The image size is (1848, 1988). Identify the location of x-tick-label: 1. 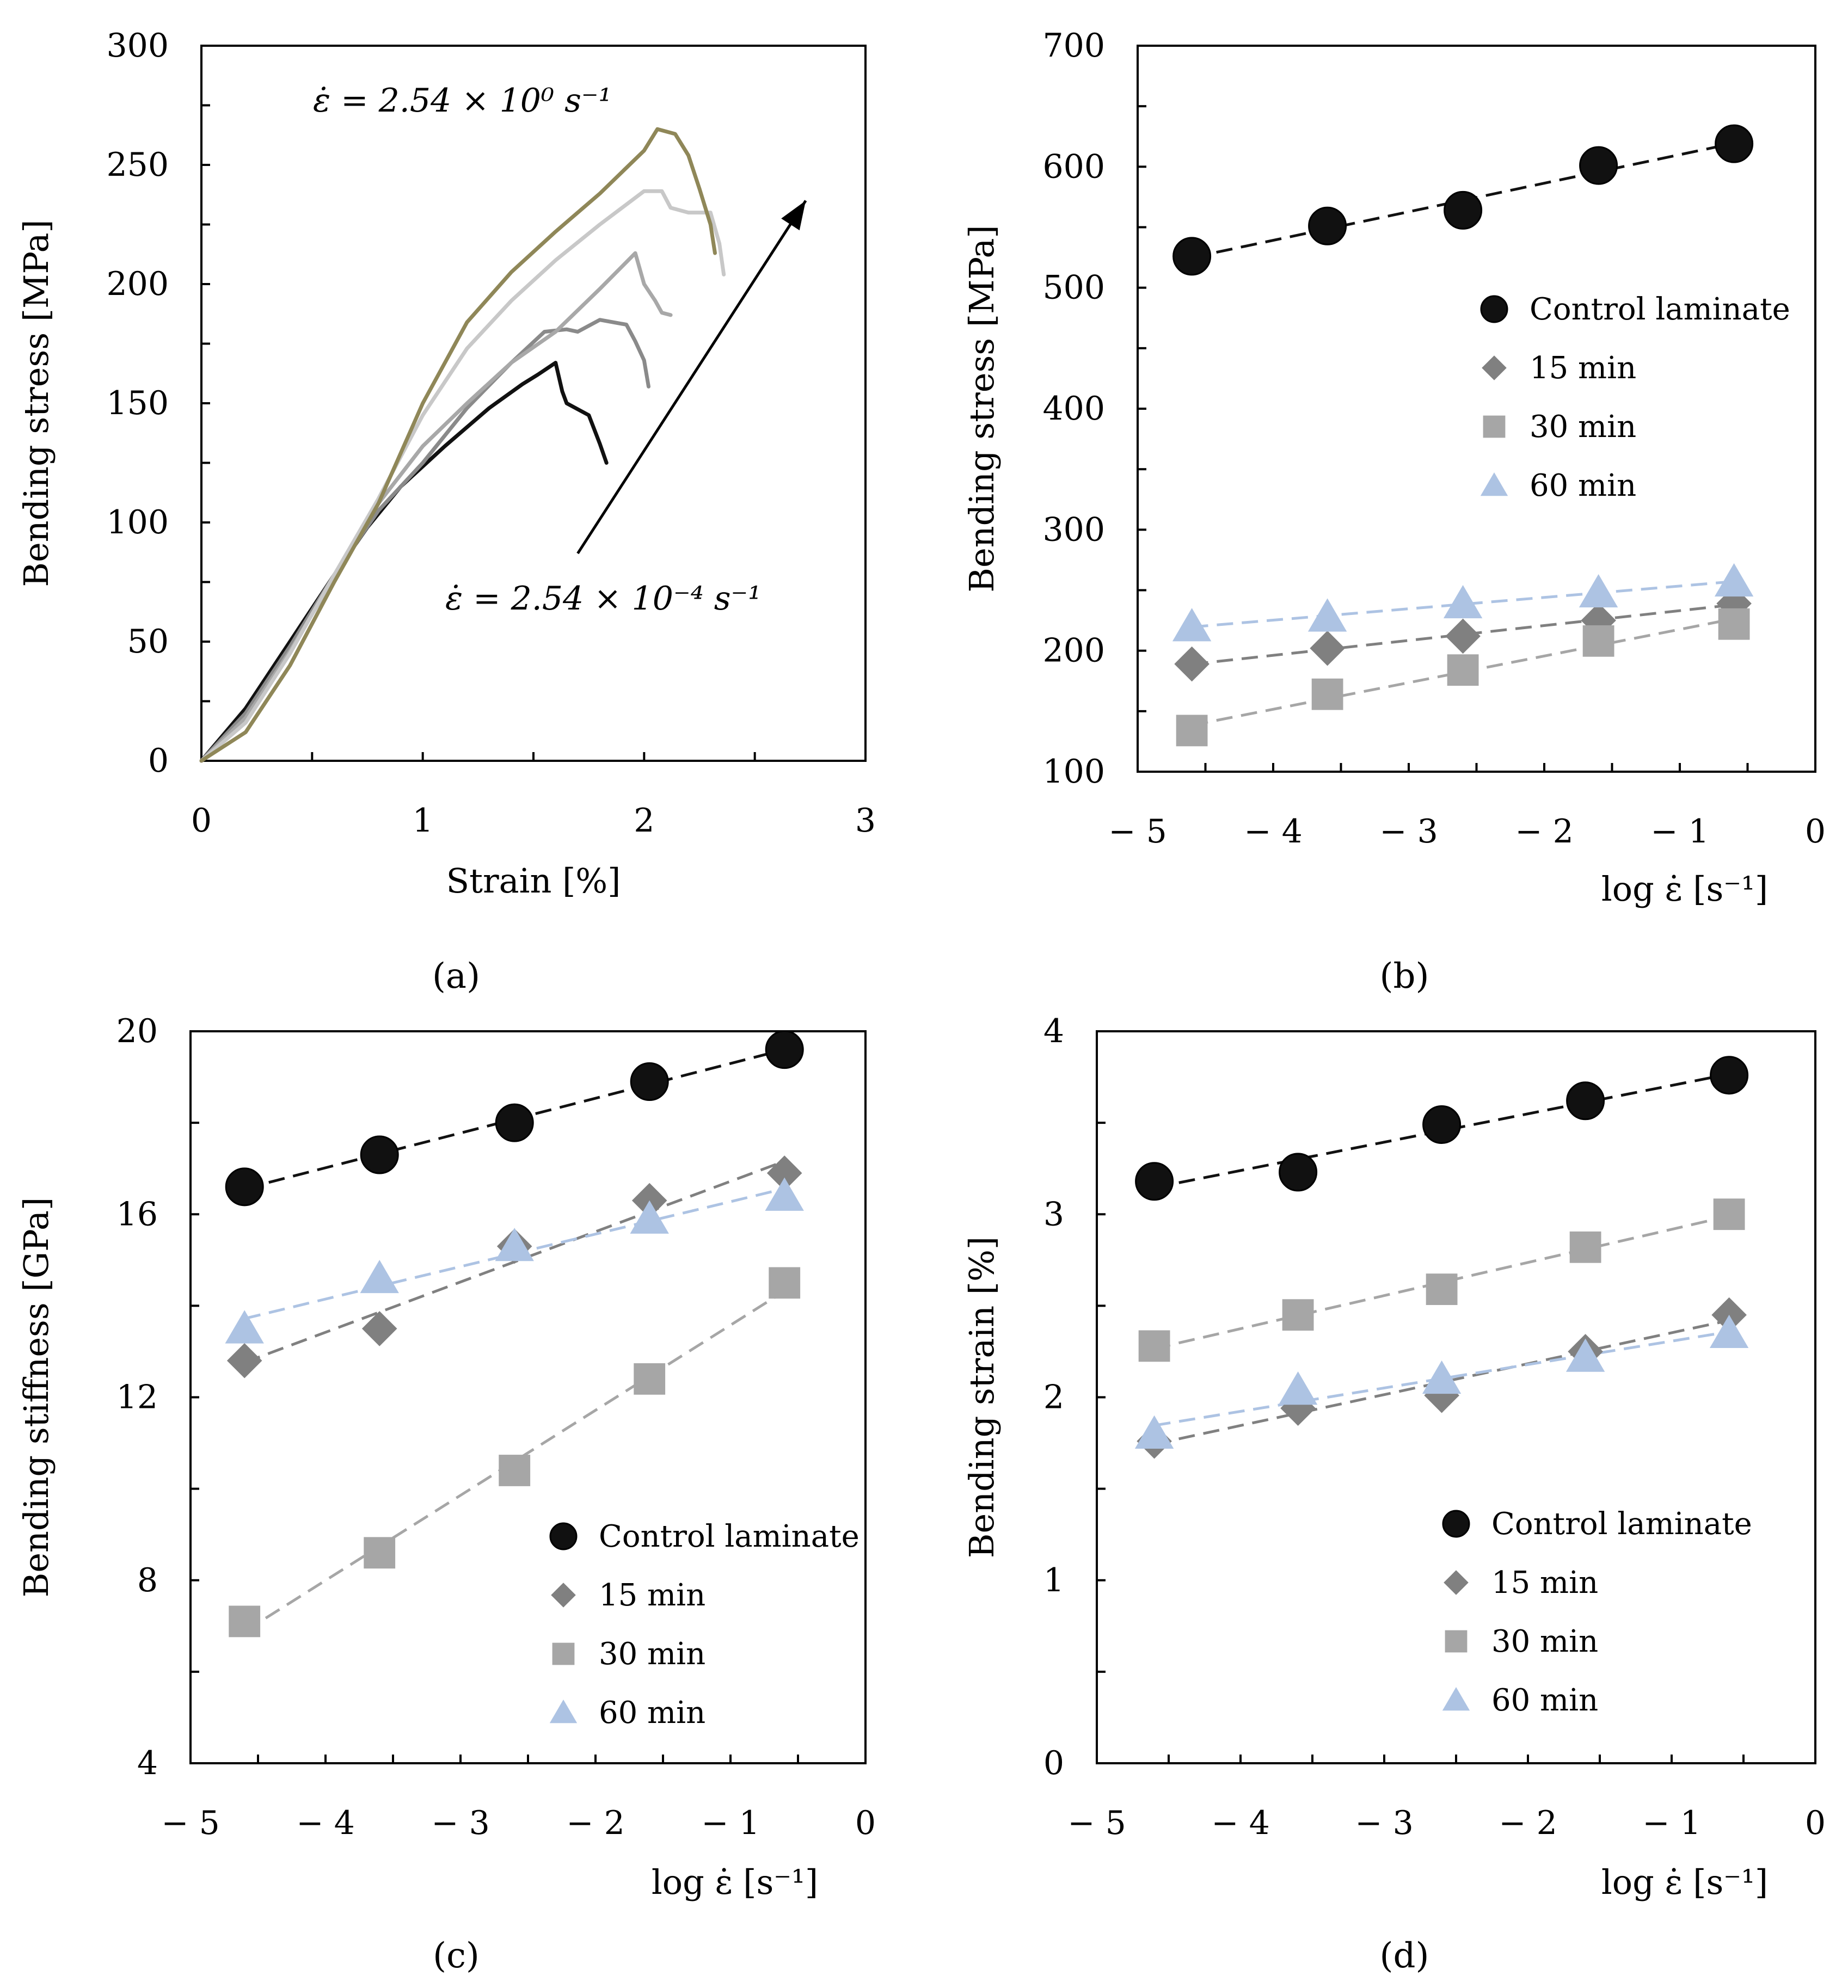
(423, 821).